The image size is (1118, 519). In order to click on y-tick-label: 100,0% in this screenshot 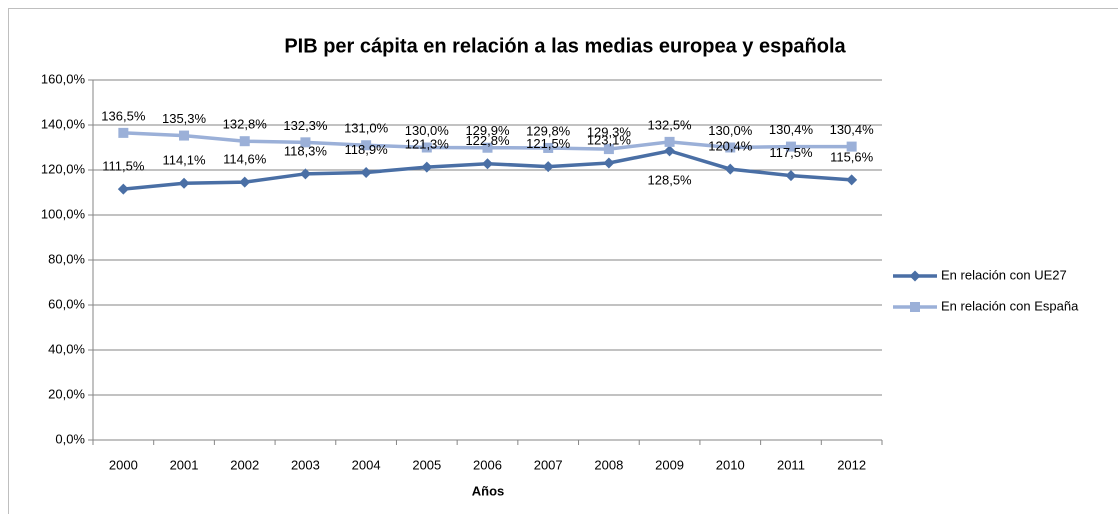, I will do `click(63, 213)`.